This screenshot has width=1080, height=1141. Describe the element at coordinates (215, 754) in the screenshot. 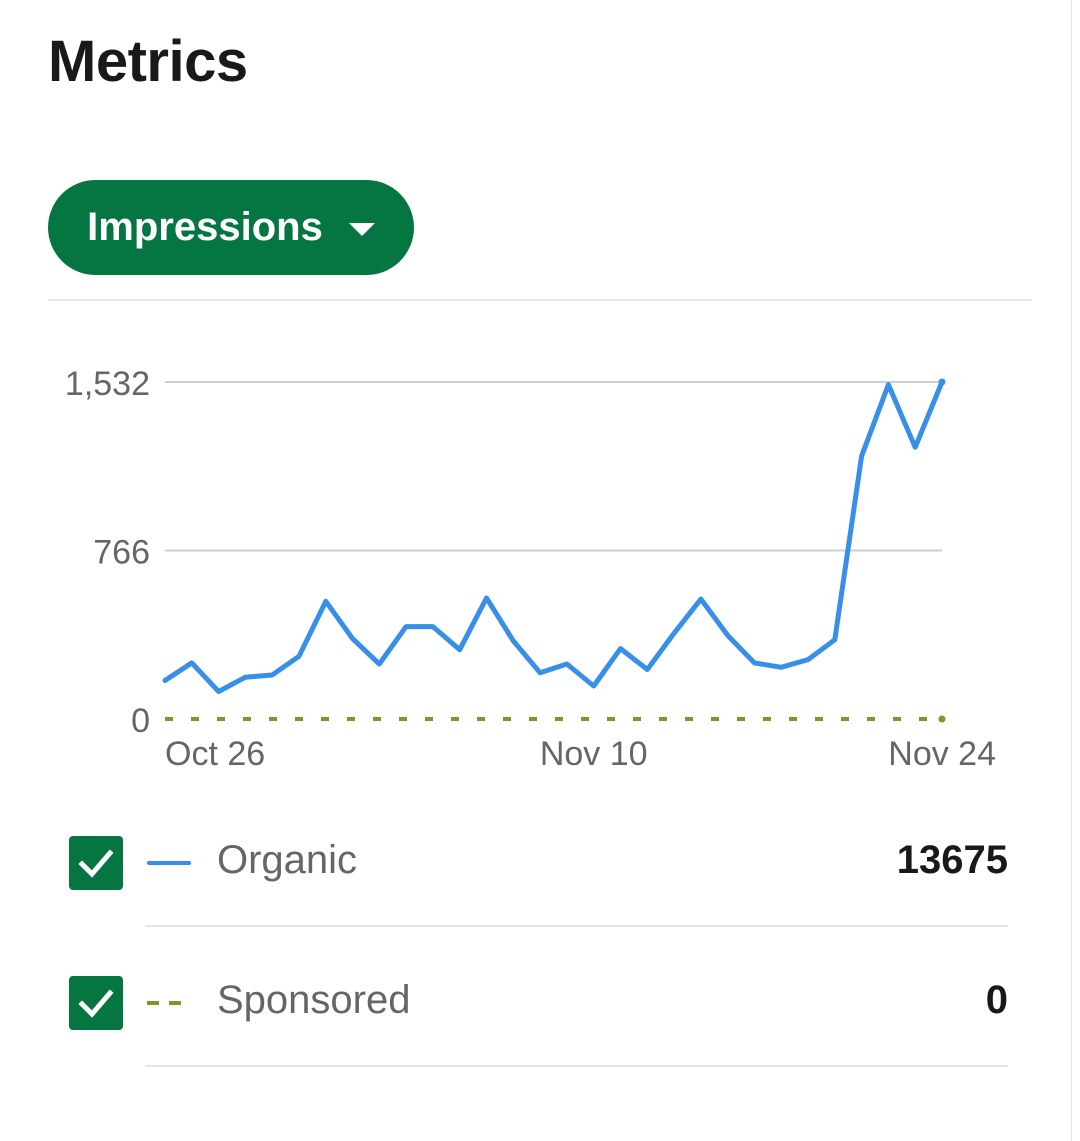

I see `x-tick-label: Oct 26` at that location.